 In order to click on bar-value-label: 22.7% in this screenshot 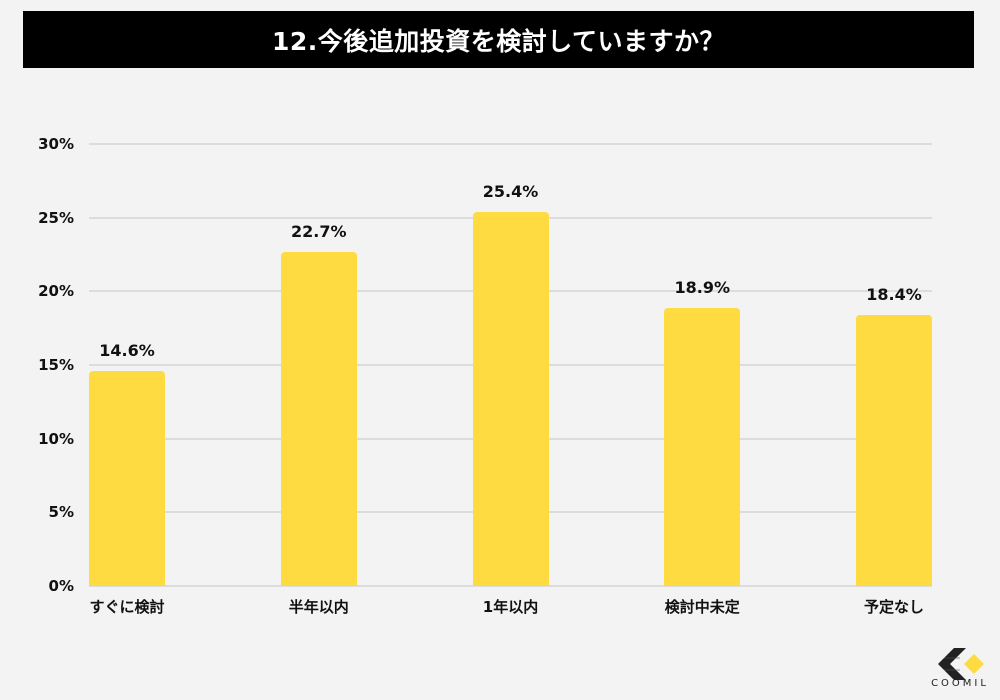, I will do `click(318, 231)`.